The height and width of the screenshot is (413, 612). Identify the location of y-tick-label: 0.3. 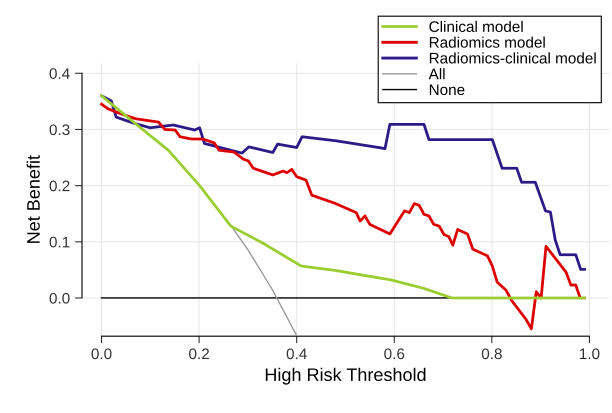
(60, 130).